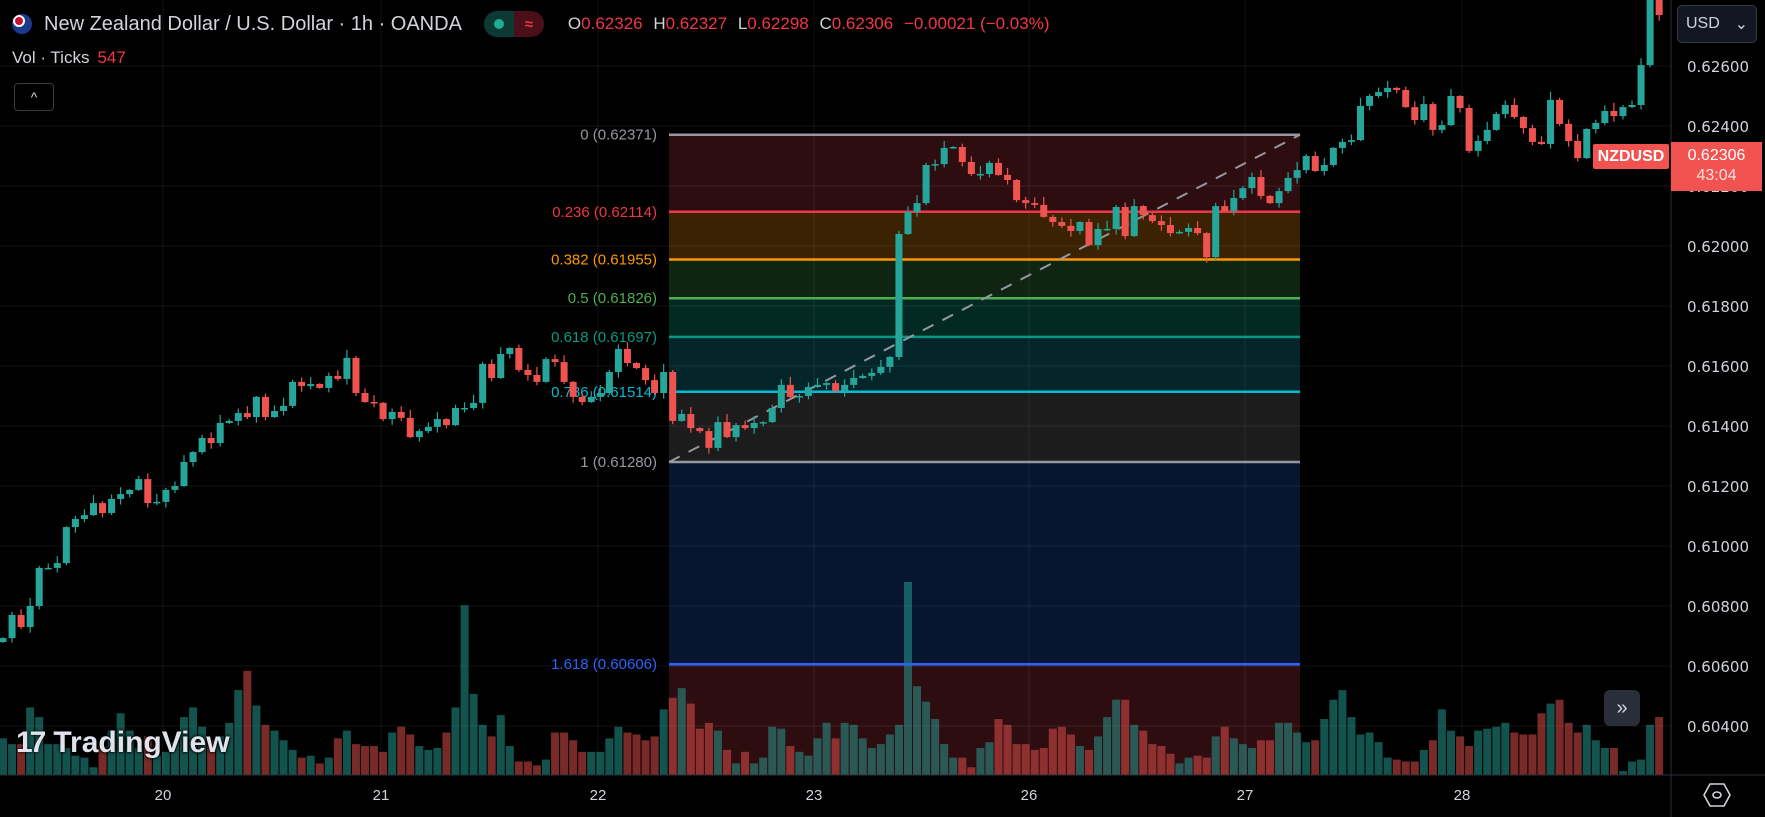 Image resolution: width=1765 pixels, height=817 pixels. Describe the element at coordinates (498, 24) in the screenshot. I see `market-open-dot-icon` at that location.